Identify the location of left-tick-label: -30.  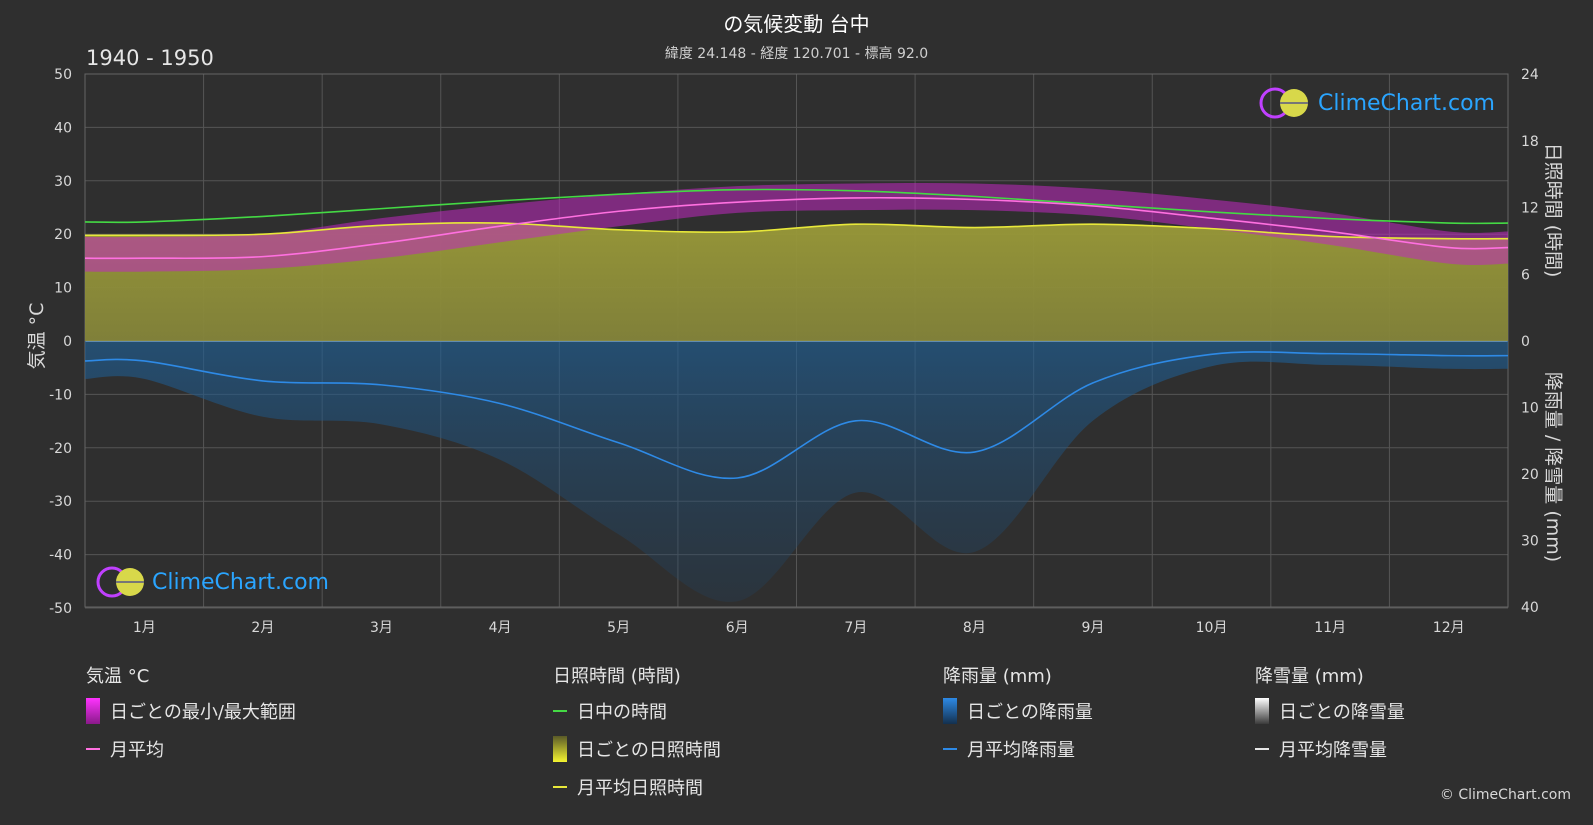
(60, 502).